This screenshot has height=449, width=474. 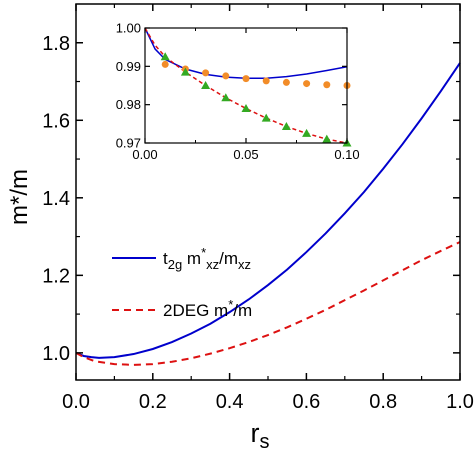 I want to click on legend-label-1: 2DEG m*/m, so click(x=207, y=308).